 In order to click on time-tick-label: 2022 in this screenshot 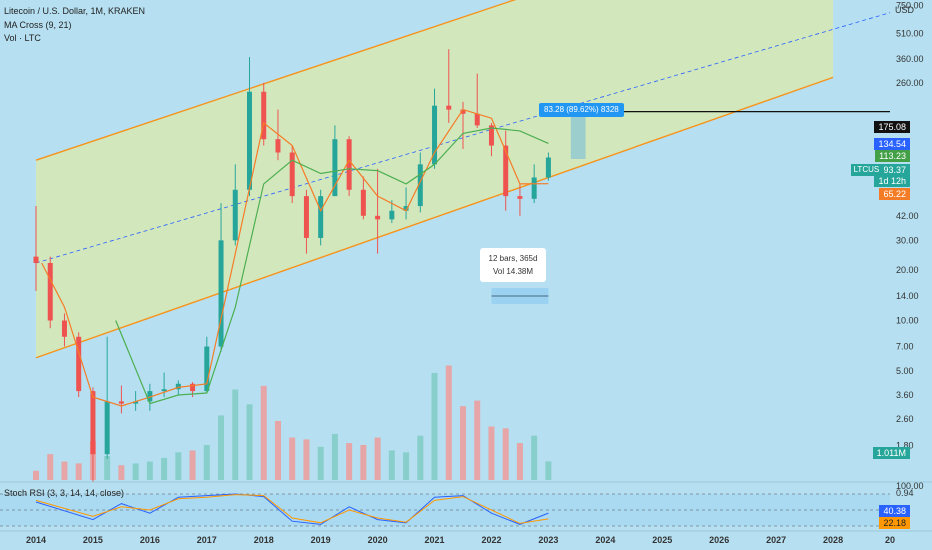, I will do `click(491, 540)`.